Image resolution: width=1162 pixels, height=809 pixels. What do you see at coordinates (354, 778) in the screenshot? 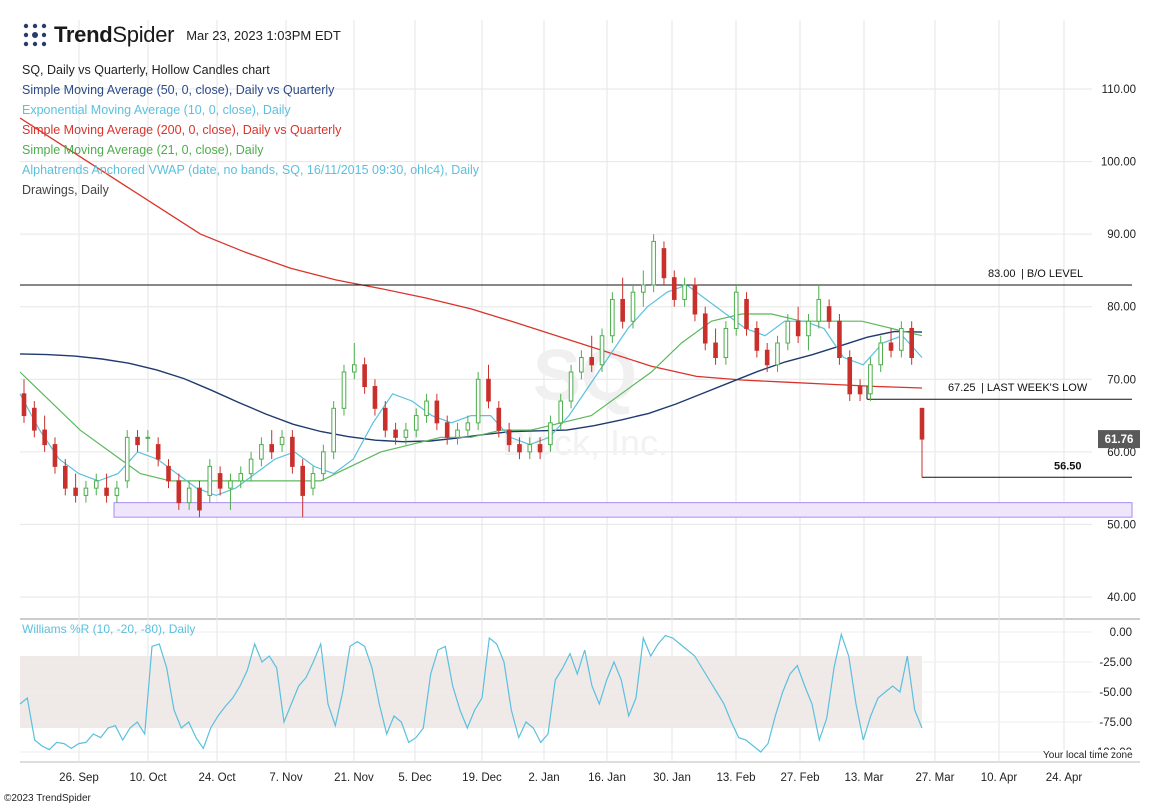
I see `x-tick-label: 21. Nov` at bounding box center [354, 778].